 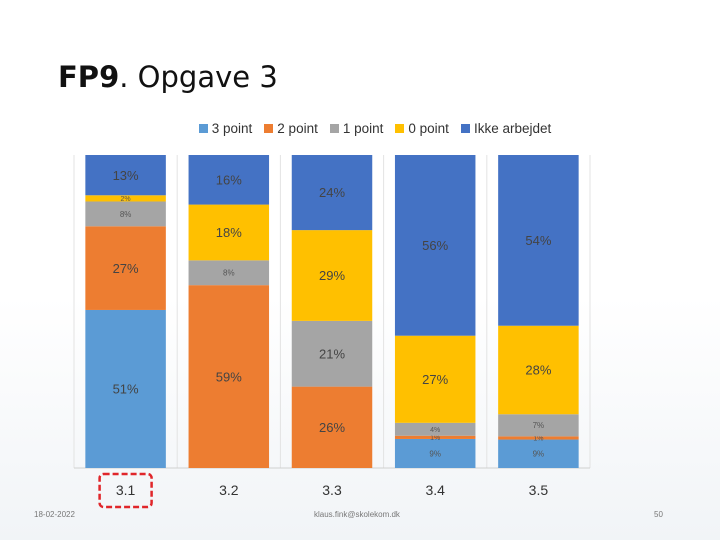 I want to click on x-tick-label: 3.3, so click(x=332, y=490).